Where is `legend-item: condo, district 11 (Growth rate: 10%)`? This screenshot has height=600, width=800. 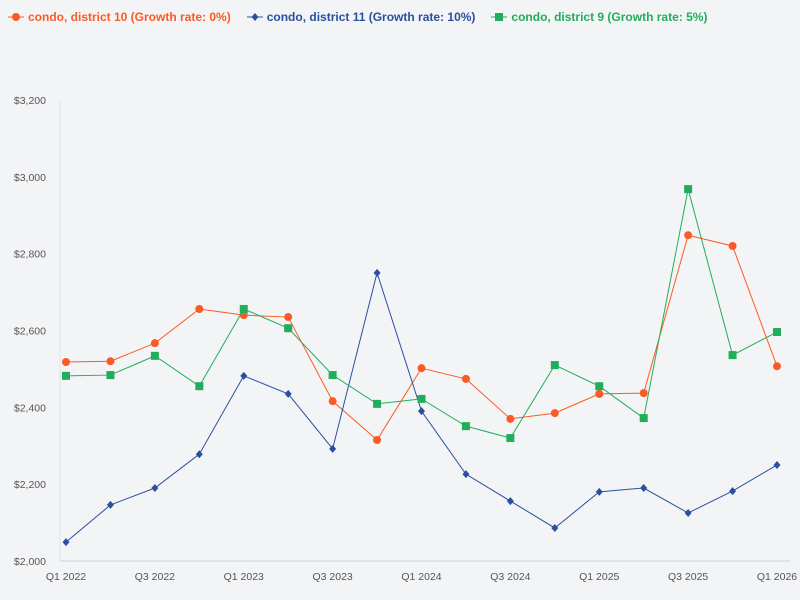
legend-item: condo, district 11 (Growth rate: 10%) is located at coordinates (361, 17).